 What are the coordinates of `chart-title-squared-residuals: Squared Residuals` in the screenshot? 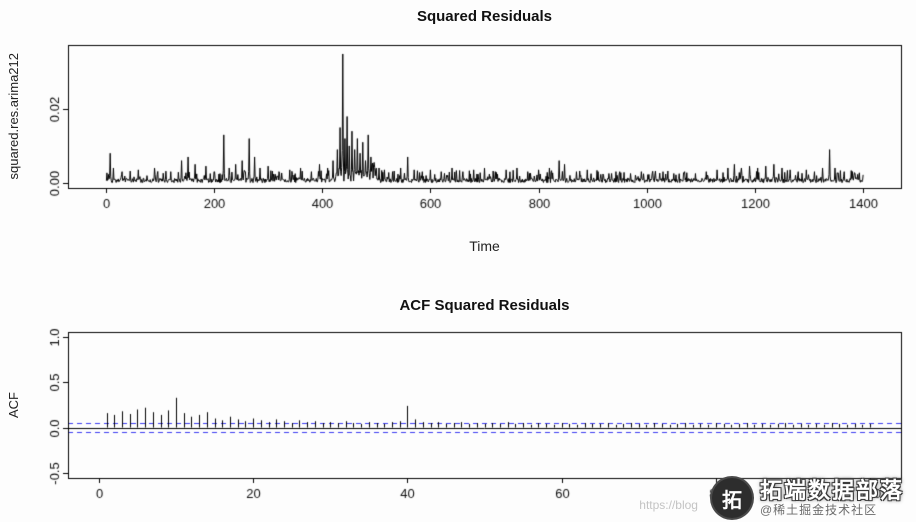 It's located at (484, 16).